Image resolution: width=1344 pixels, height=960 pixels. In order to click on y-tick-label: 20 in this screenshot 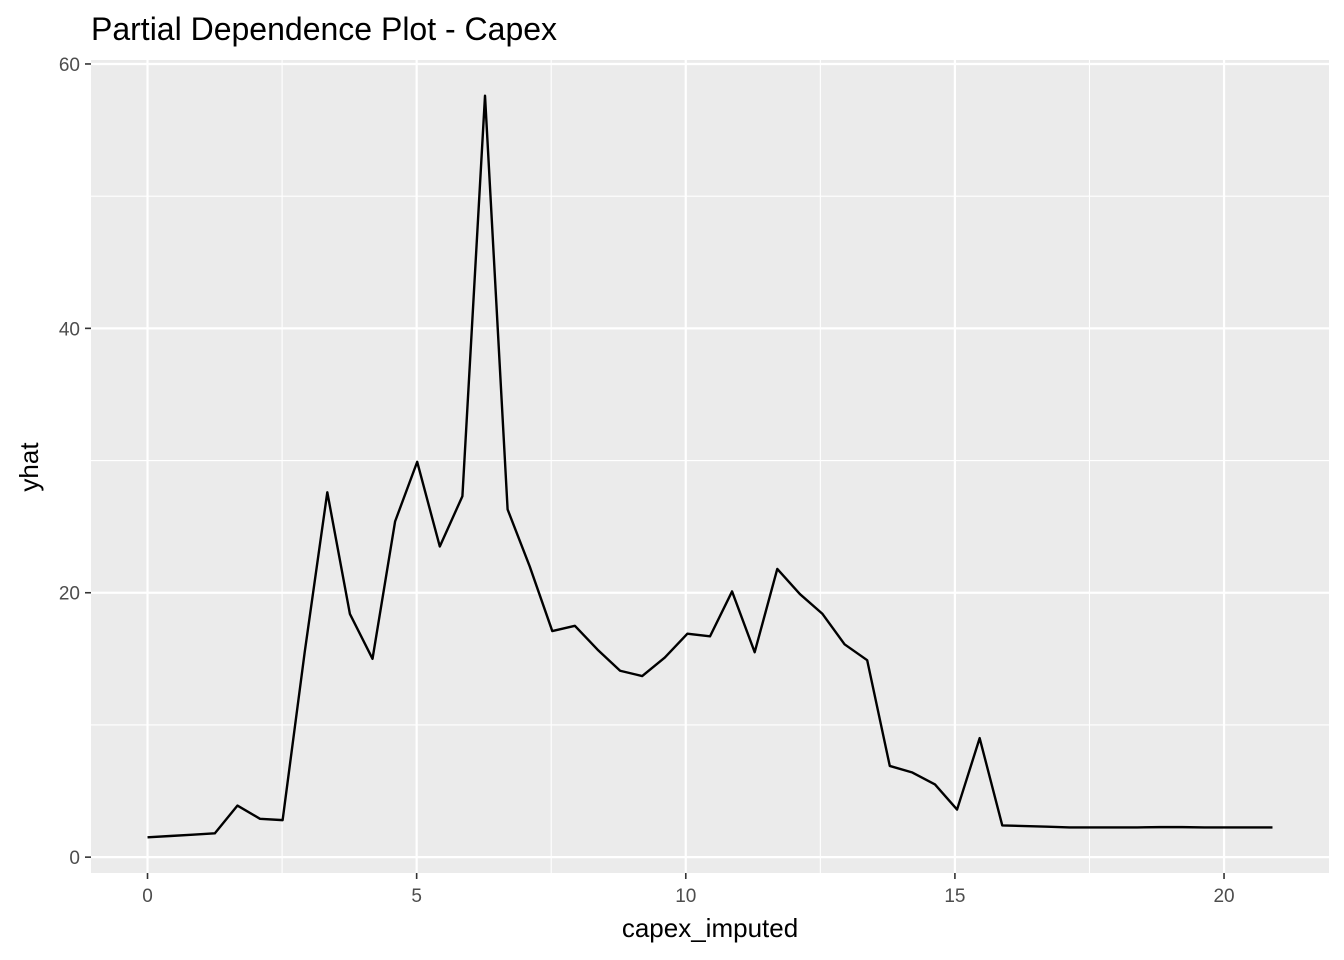, I will do `click(69, 594)`.